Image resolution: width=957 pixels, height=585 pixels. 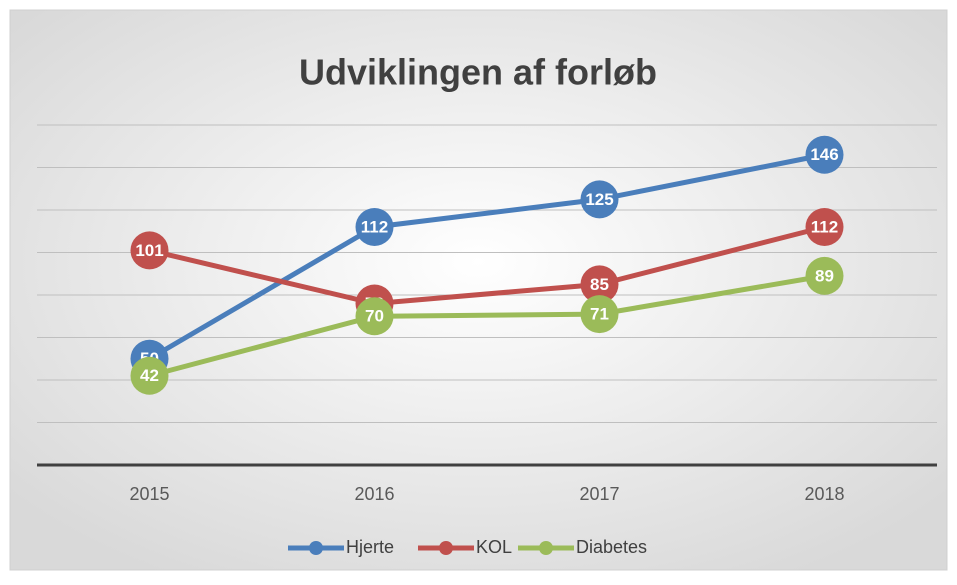 I want to click on x-tick-label: 2015, so click(x=149, y=494).